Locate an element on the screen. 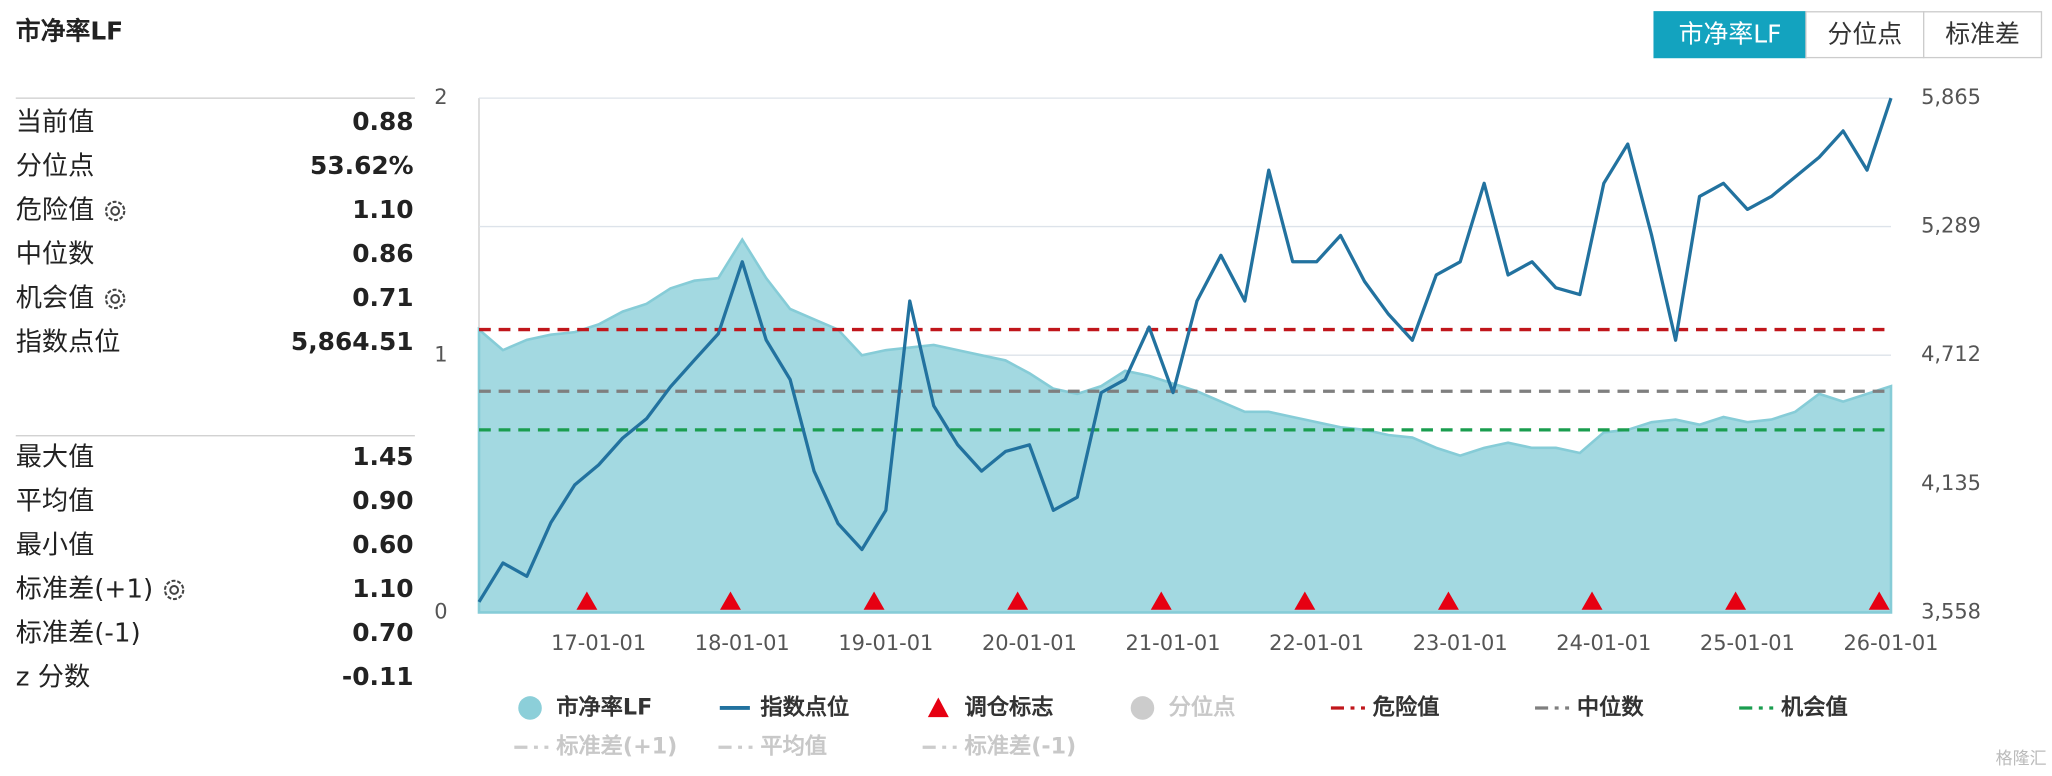 The height and width of the screenshot is (776, 2052). x-tick-label: 21-01-01 is located at coordinates (1173, 643).